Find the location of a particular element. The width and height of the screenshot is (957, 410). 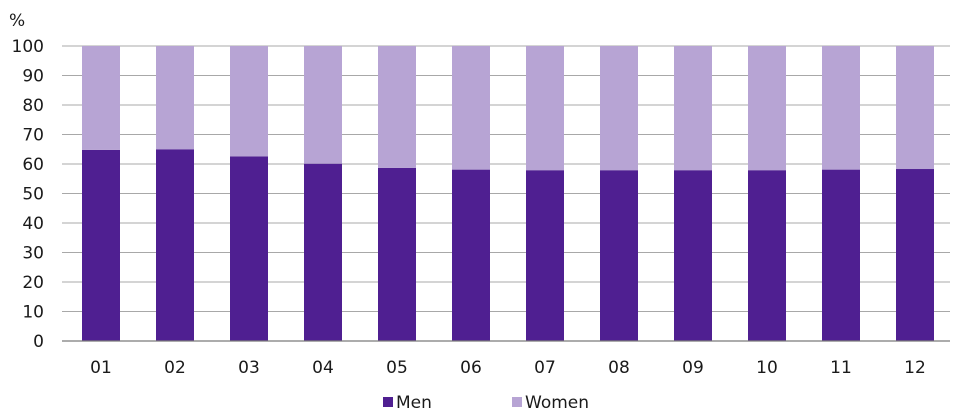

x-tick-label: 08 is located at coordinates (619, 368).